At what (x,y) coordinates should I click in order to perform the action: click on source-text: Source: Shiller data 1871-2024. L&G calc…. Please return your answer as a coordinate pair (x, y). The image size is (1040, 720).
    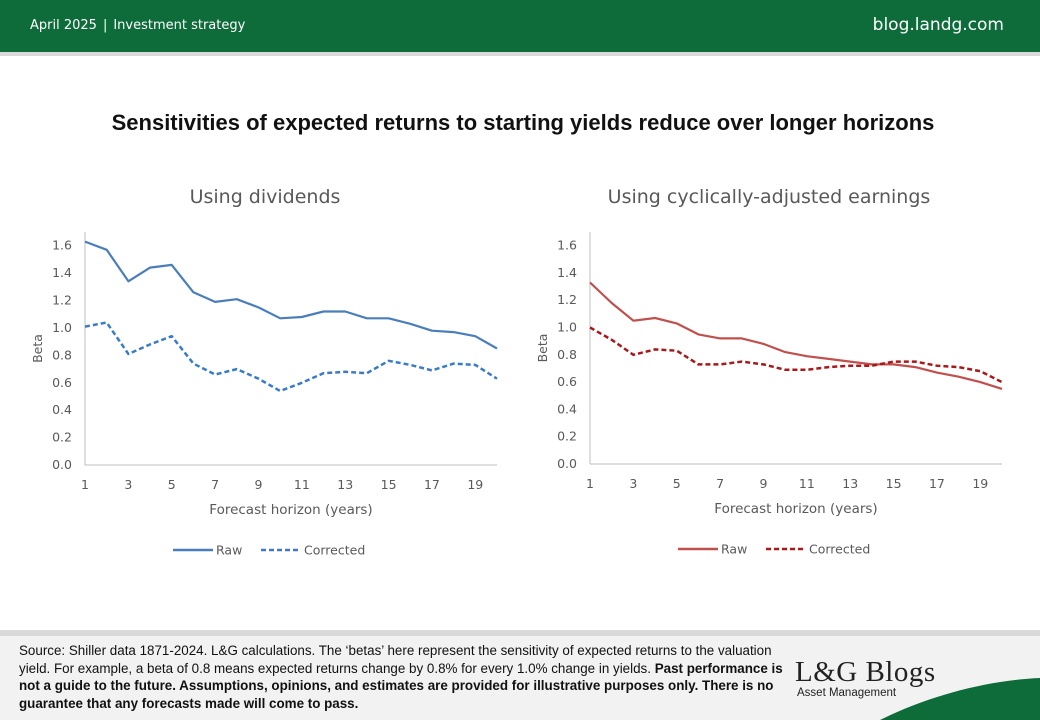
    Looking at the image, I should click on (395, 659).